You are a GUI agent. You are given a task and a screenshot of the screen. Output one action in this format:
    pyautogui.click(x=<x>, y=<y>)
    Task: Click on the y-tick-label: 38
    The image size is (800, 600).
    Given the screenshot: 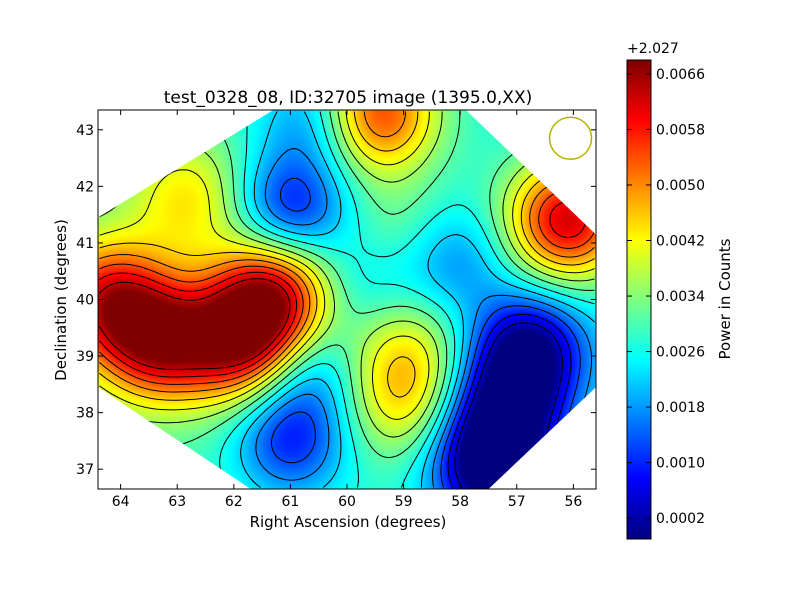 What is the action you would take?
    pyautogui.click(x=85, y=414)
    